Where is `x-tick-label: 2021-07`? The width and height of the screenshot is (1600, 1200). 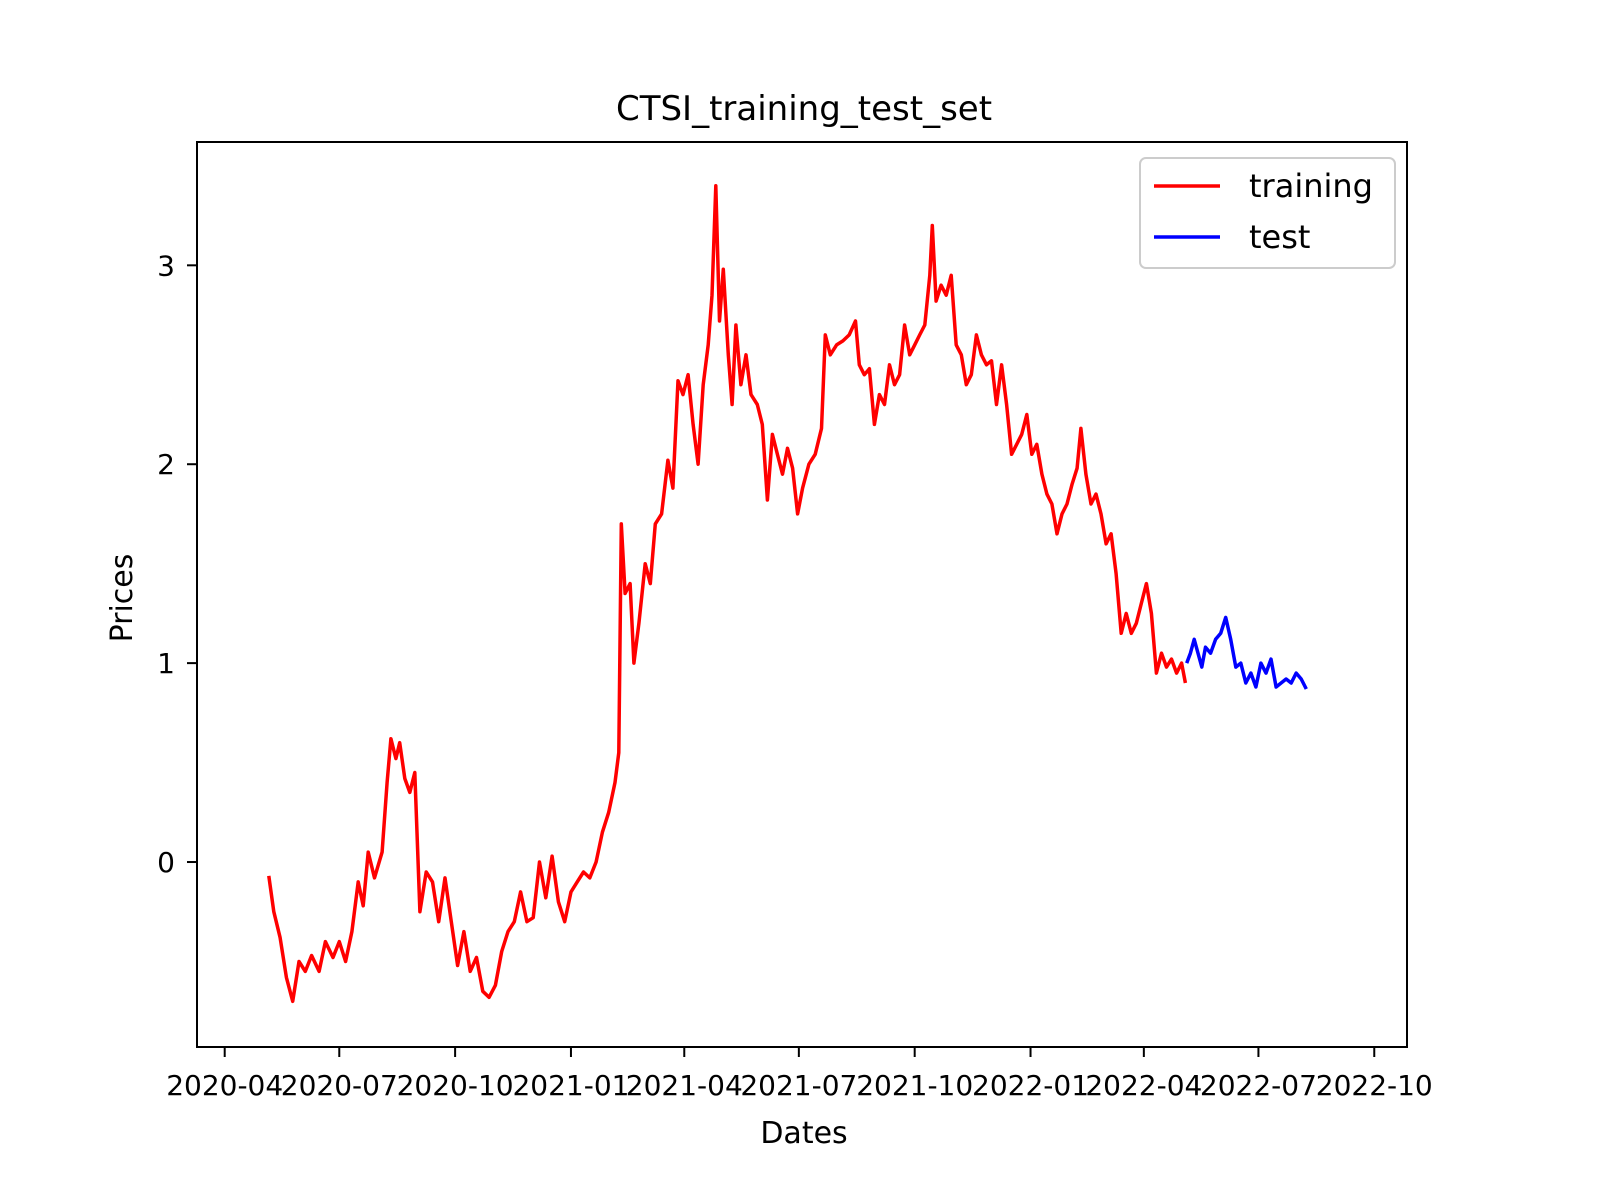
x-tick-label: 2021-07 is located at coordinates (798, 1085).